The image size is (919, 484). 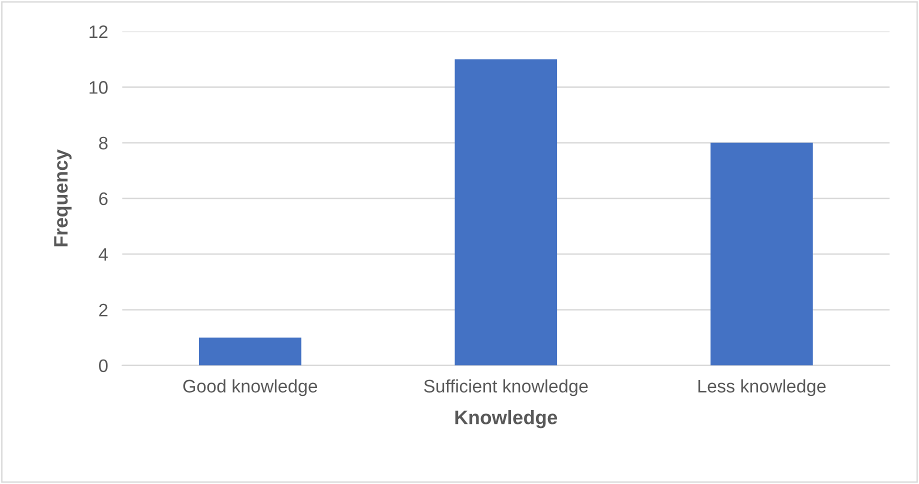 What do you see at coordinates (250, 387) in the screenshot?
I see `x-tick-label: Good knowledge` at bounding box center [250, 387].